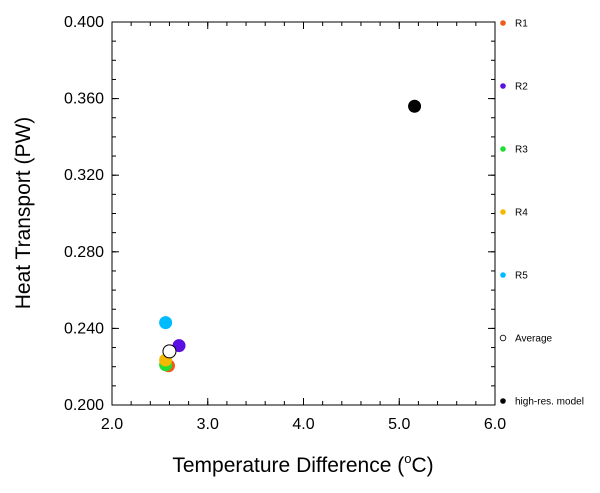 The image size is (600, 493). Describe the element at coordinates (503, 23) in the screenshot. I see `legend-marker-r1` at that location.